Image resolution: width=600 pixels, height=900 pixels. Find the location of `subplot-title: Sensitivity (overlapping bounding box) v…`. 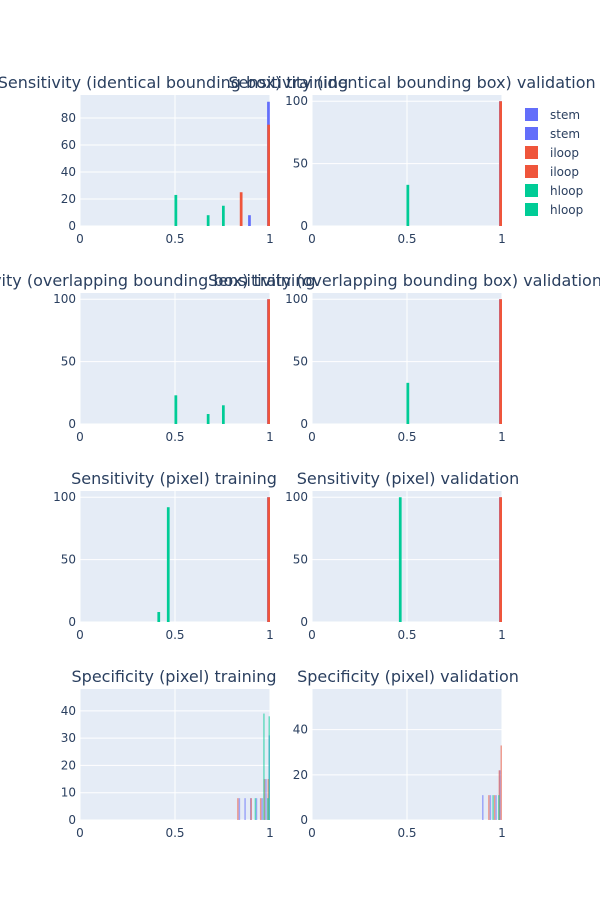

subplot-title: Sensitivity (overlapping bounding box) v… is located at coordinates (404, 280).